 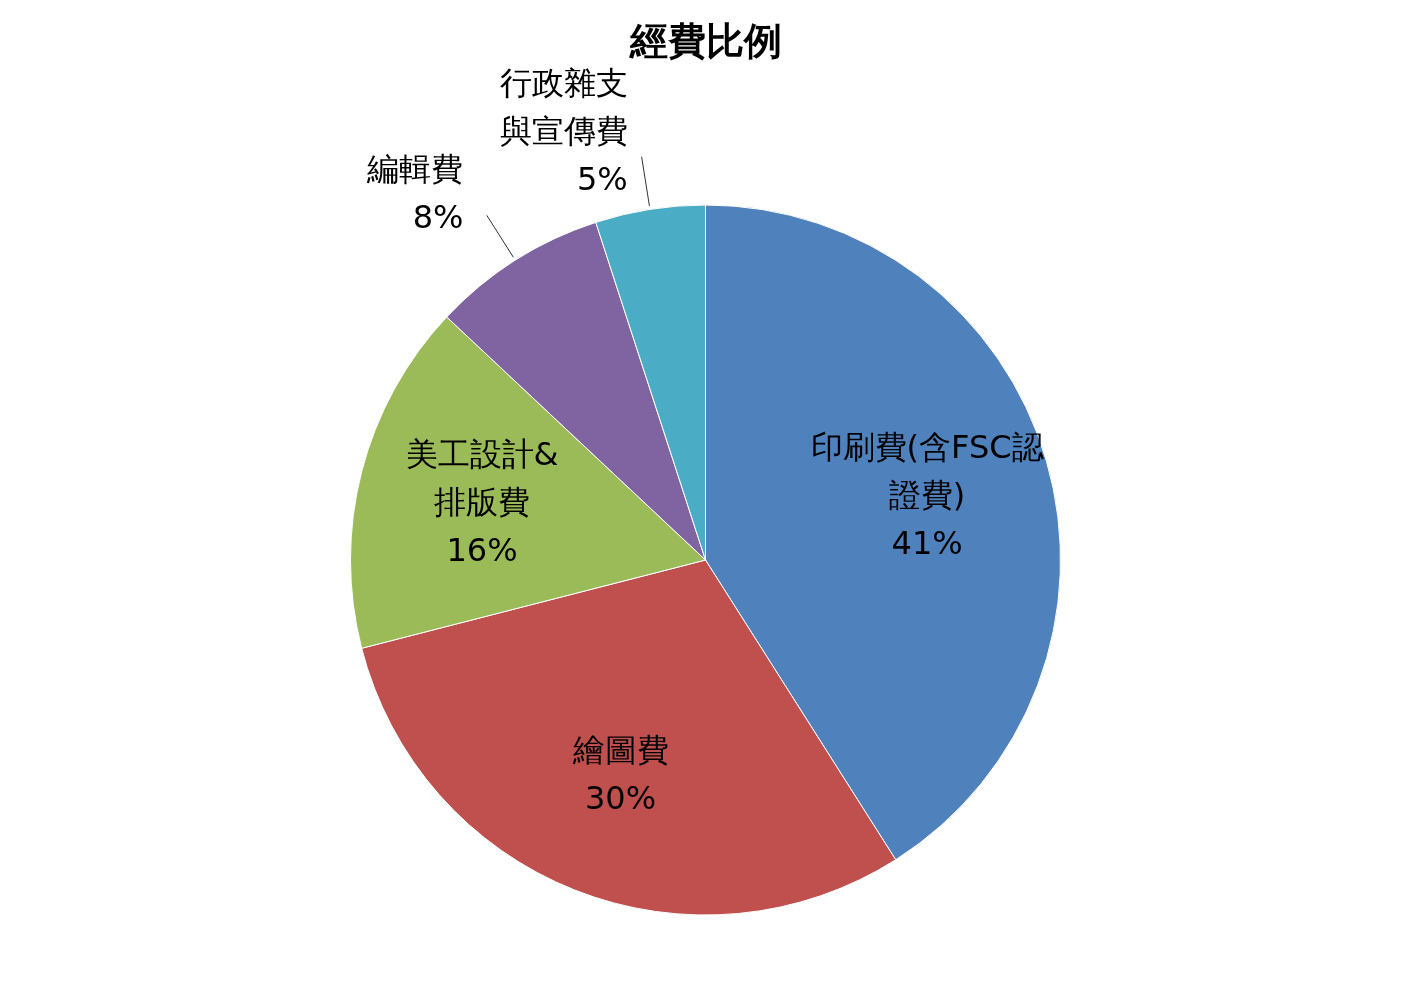 I want to click on chart-title: 經費比例, so click(x=705, y=41).